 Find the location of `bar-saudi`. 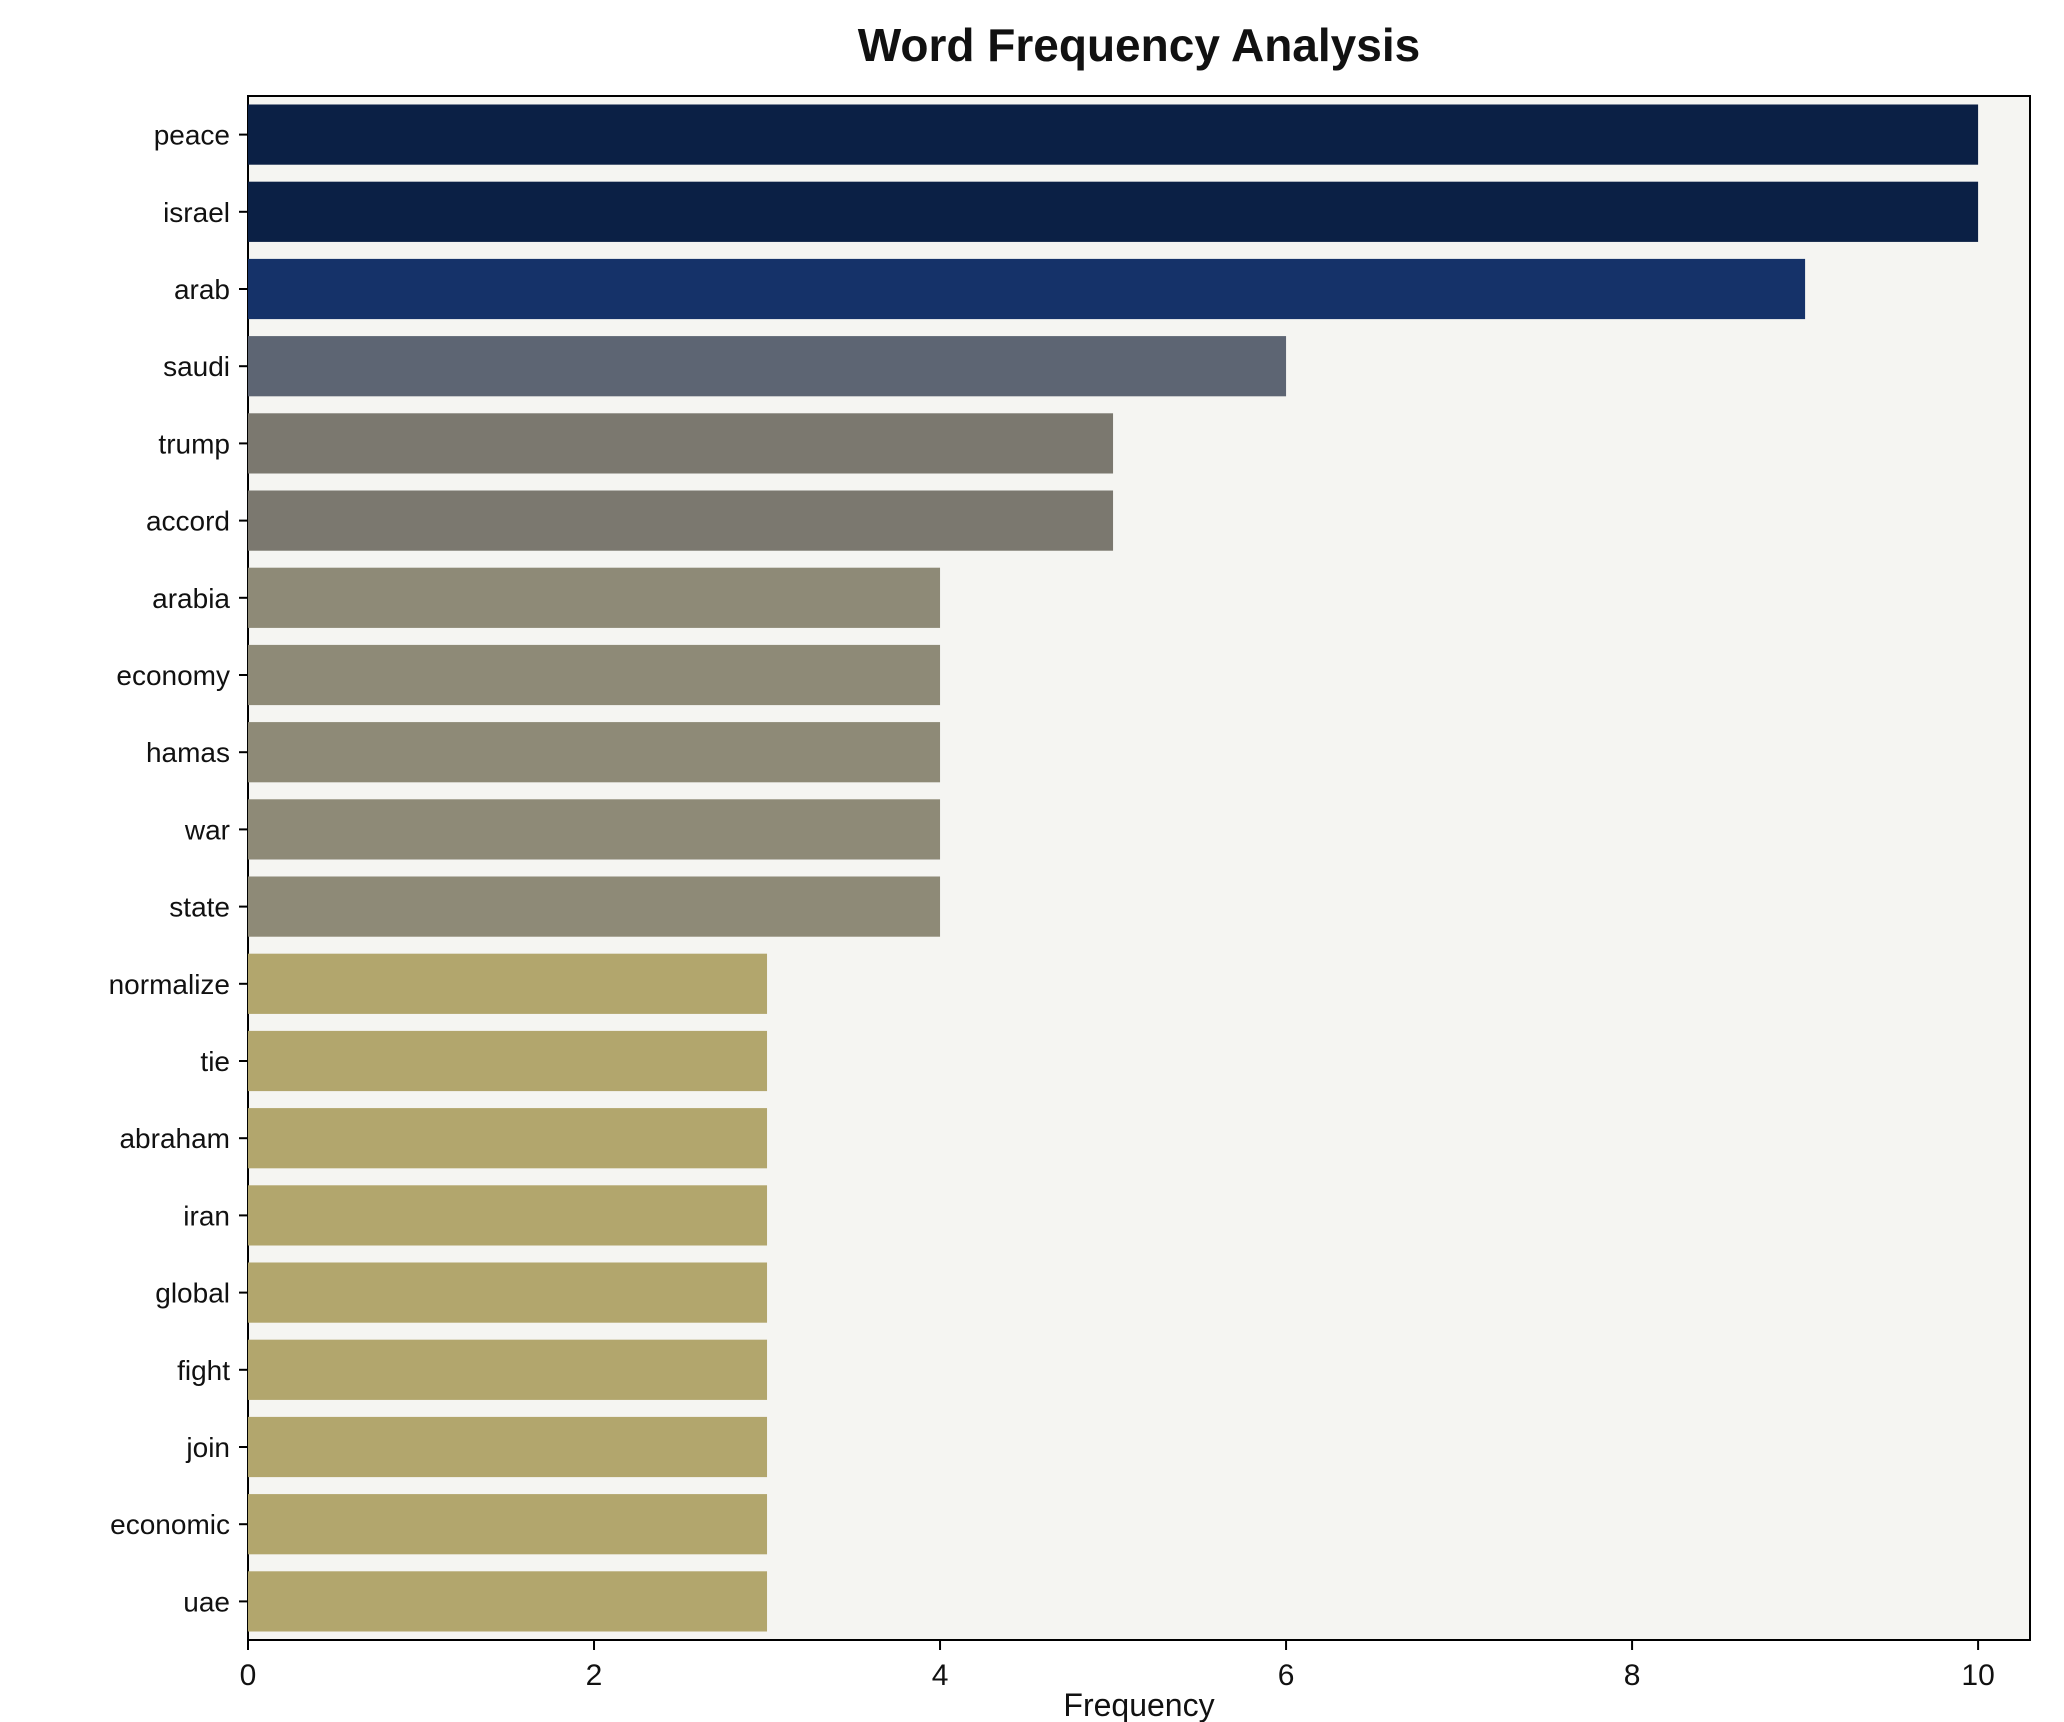

bar-saudi is located at coordinates (767, 366).